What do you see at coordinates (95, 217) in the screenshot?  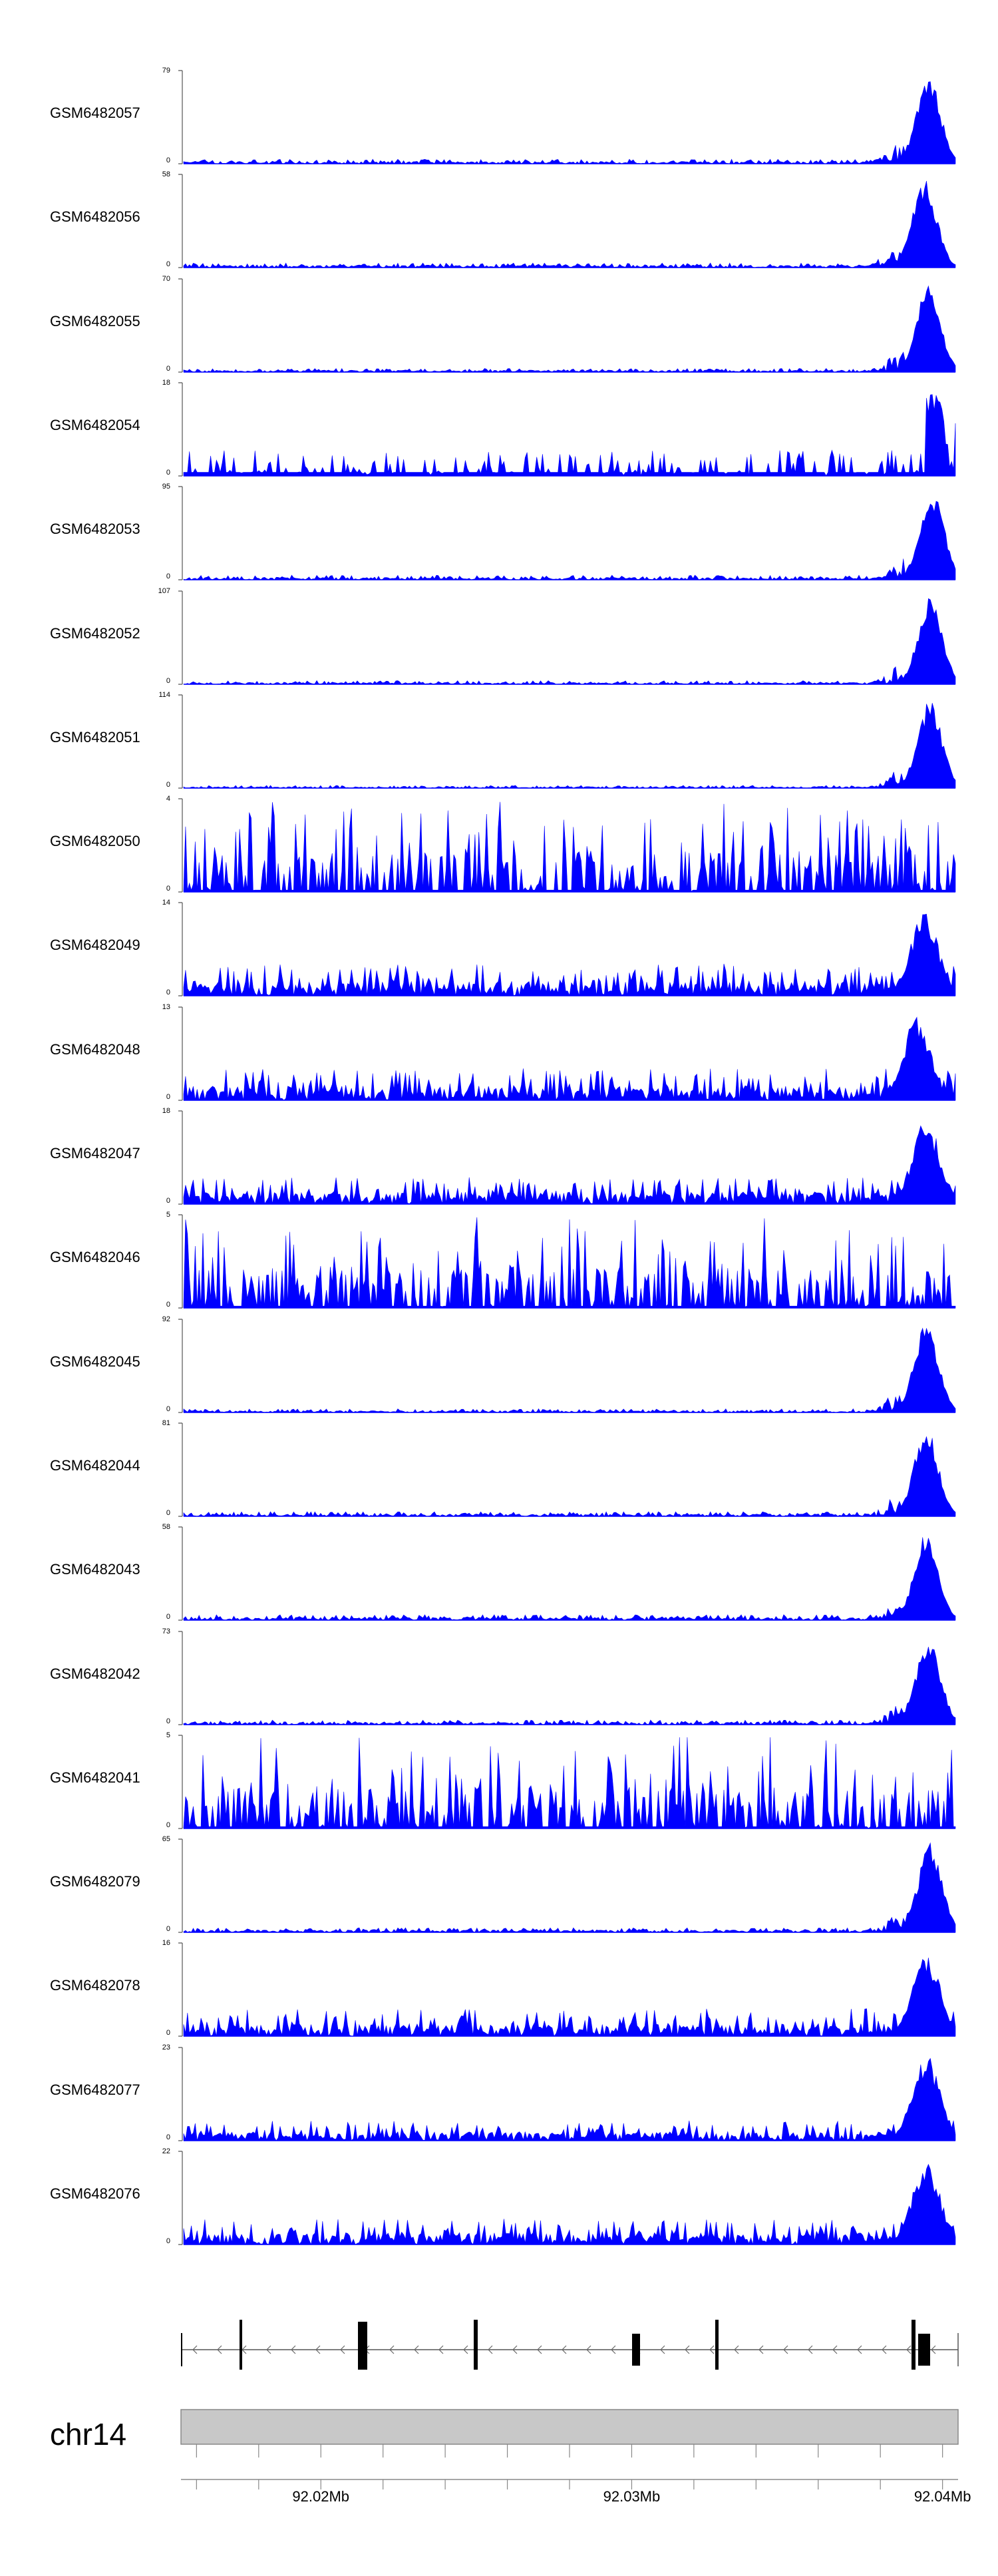 I see `track-name: GSM6482056` at bounding box center [95, 217].